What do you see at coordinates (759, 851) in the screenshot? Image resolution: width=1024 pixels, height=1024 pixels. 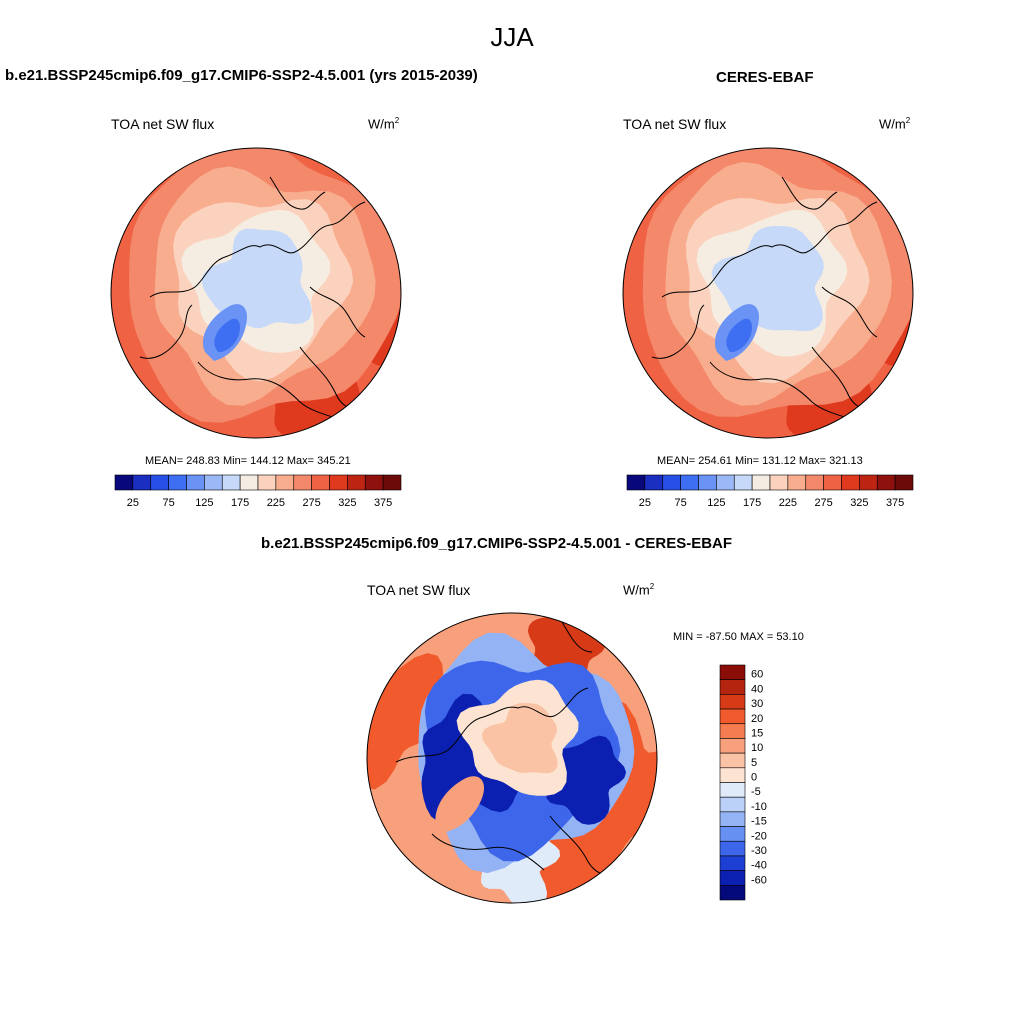 I see `colorbar-tick-label: -30` at bounding box center [759, 851].